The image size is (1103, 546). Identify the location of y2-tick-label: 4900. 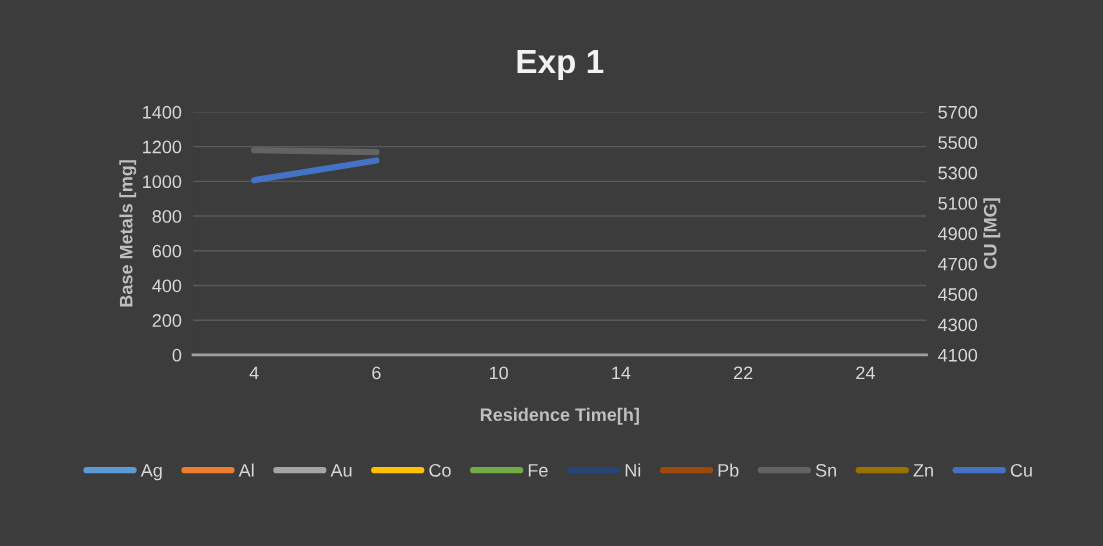
(958, 234).